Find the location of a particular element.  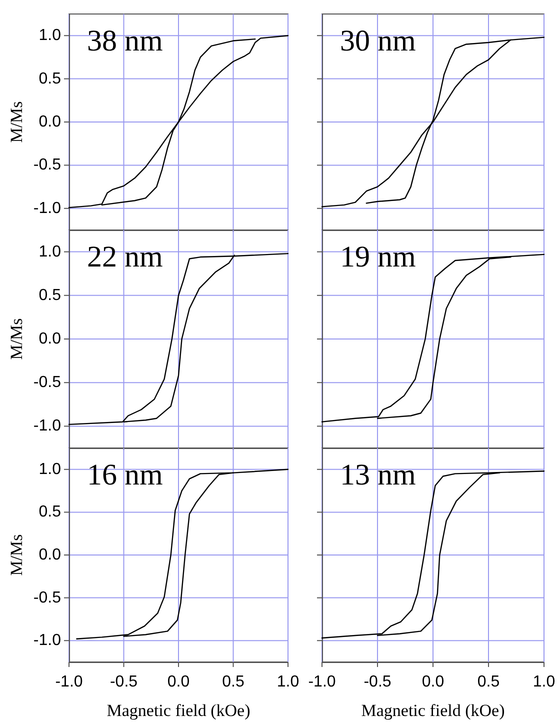

annotation: 13 nm is located at coordinates (378, 475).